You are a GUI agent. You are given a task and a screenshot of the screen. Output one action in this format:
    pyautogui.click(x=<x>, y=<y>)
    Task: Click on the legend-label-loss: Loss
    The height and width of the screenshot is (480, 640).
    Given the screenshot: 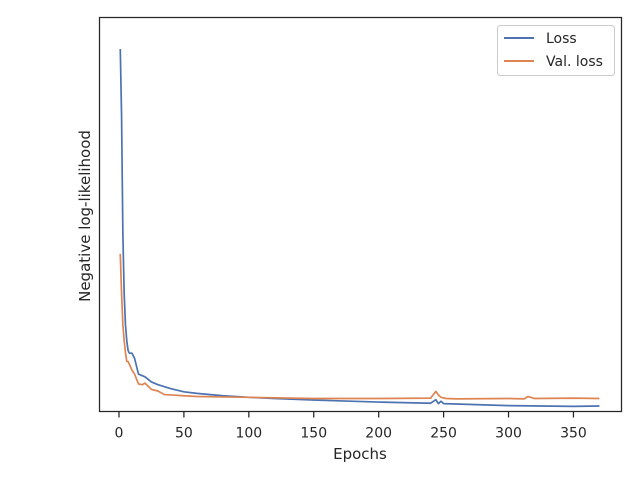 What is the action you would take?
    pyautogui.click(x=561, y=39)
    